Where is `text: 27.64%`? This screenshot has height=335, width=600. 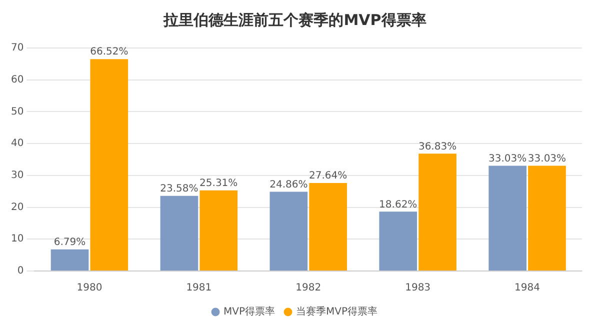
text: 27.64% is located at coordinates (328, 176).